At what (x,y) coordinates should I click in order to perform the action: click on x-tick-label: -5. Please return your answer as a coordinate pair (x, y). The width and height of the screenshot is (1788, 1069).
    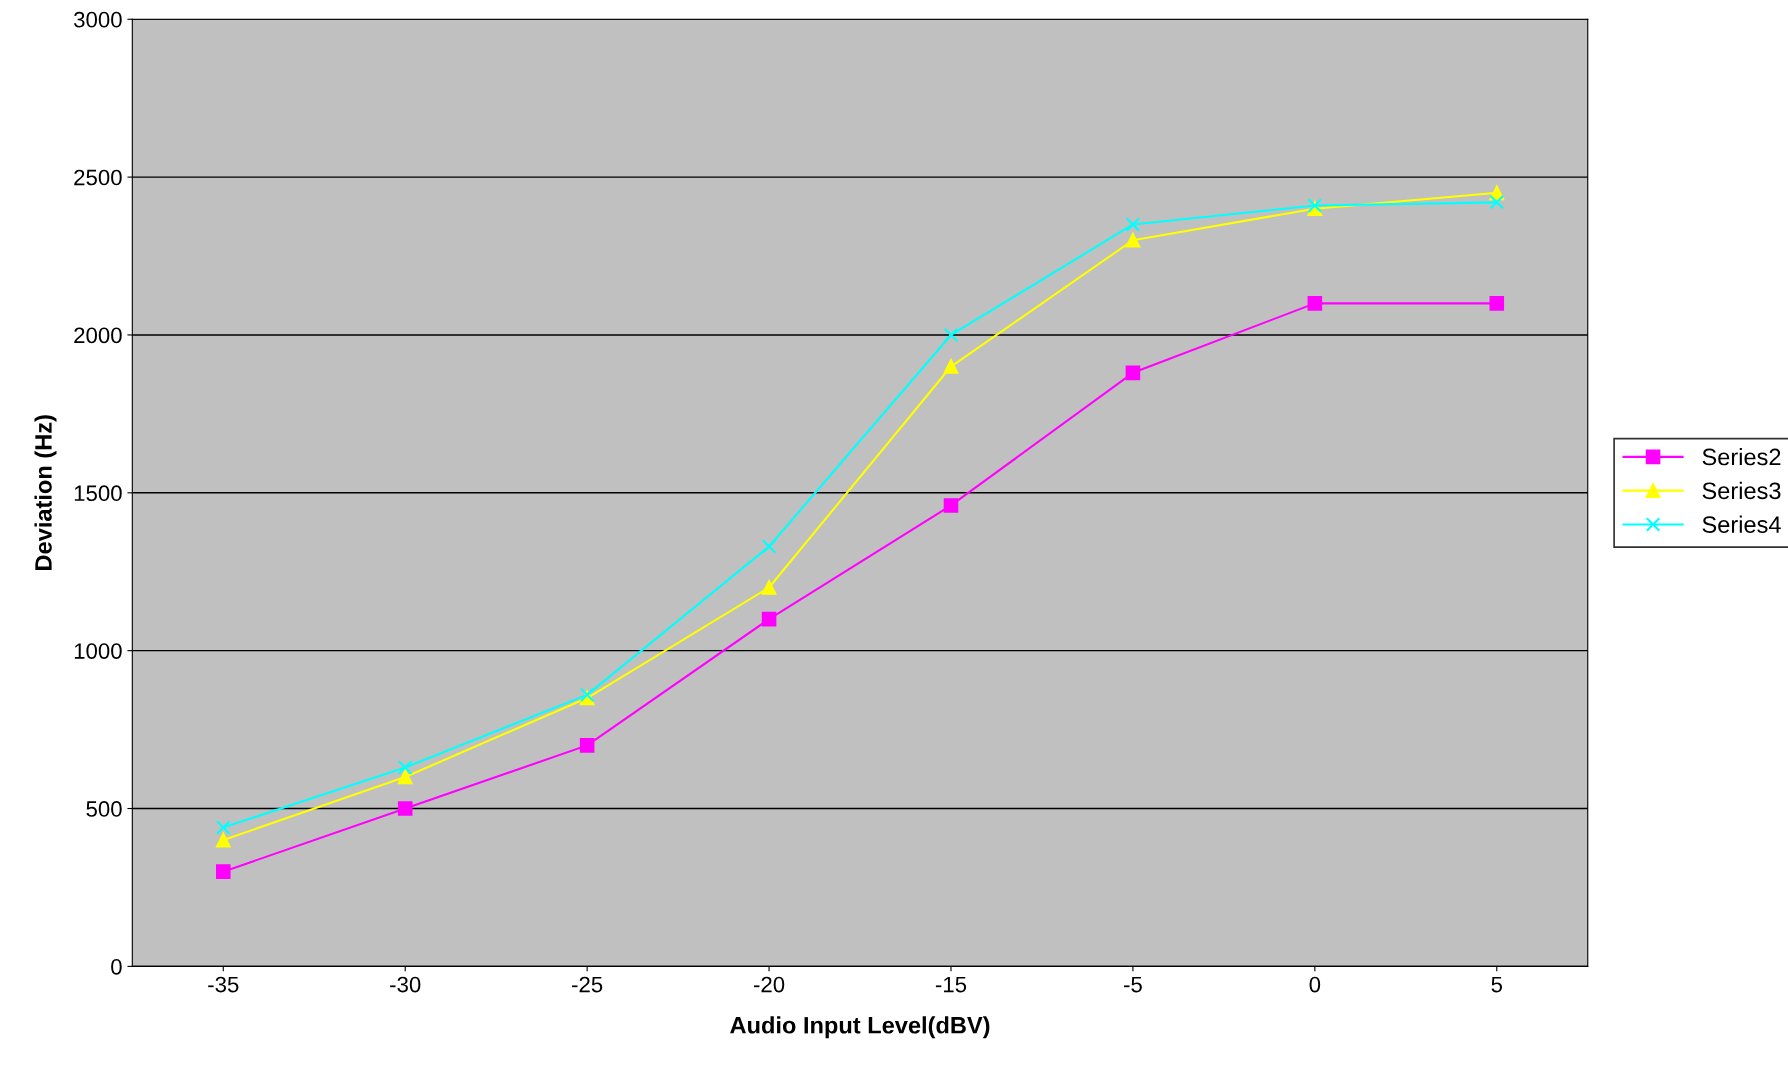
    Looking at the image, I should click on (1133, 984).